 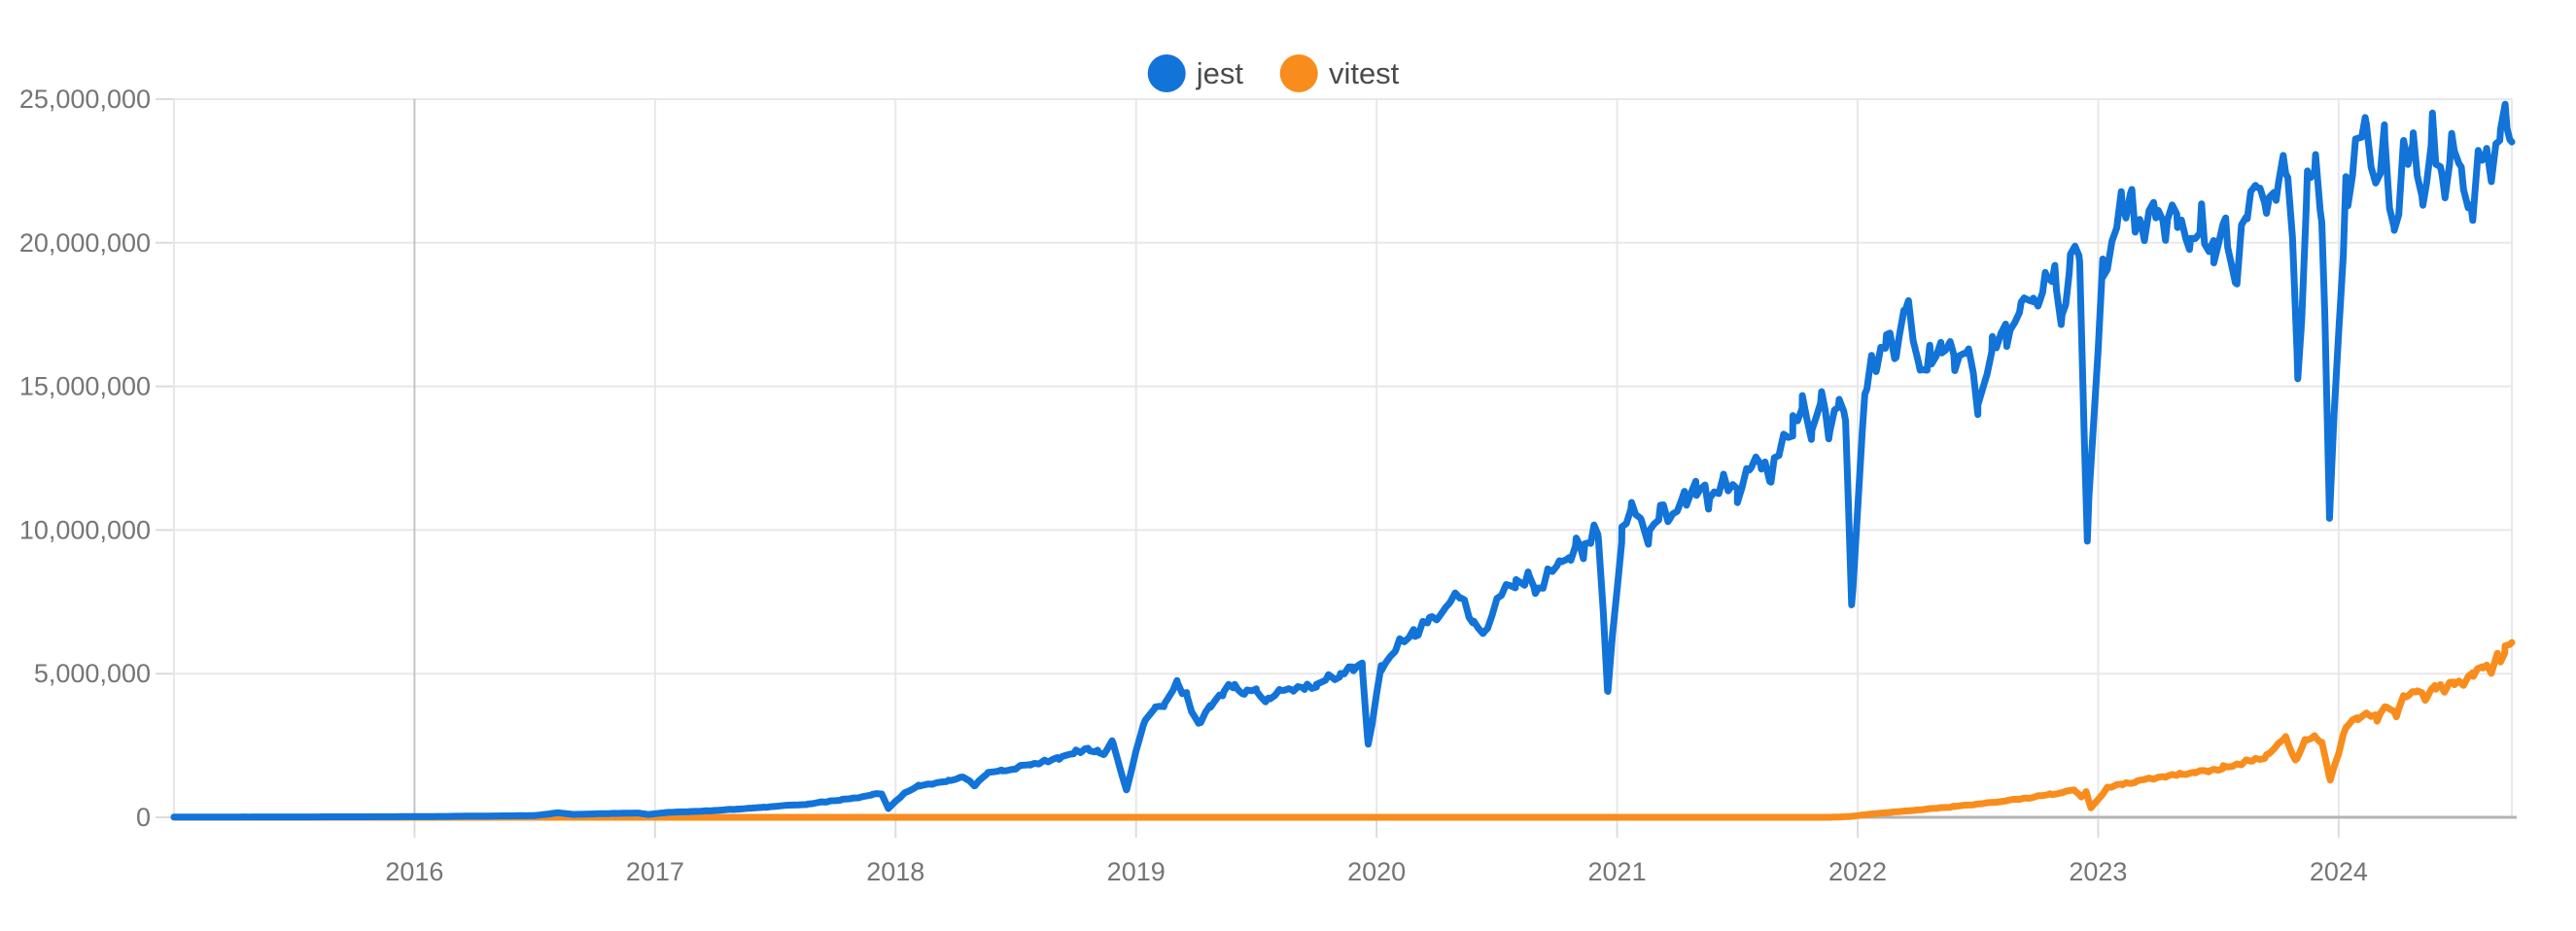 I want to click on jest-series-label: jest, so click(x=1219, y=73).